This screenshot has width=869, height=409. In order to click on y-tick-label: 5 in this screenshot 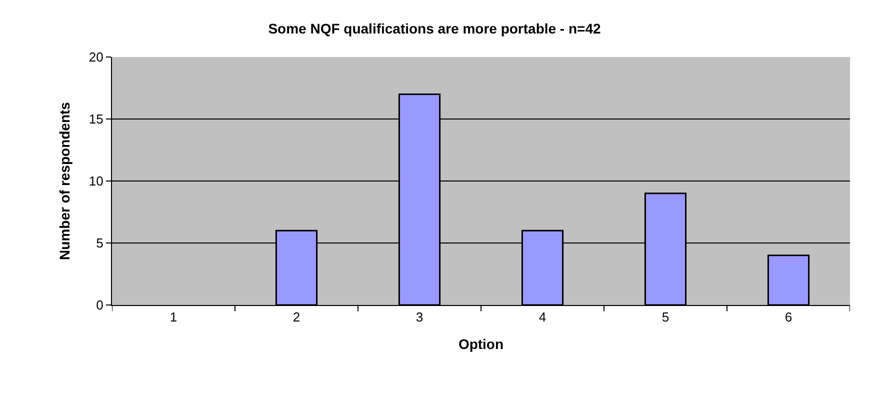, I will do `click(100, 243)`.